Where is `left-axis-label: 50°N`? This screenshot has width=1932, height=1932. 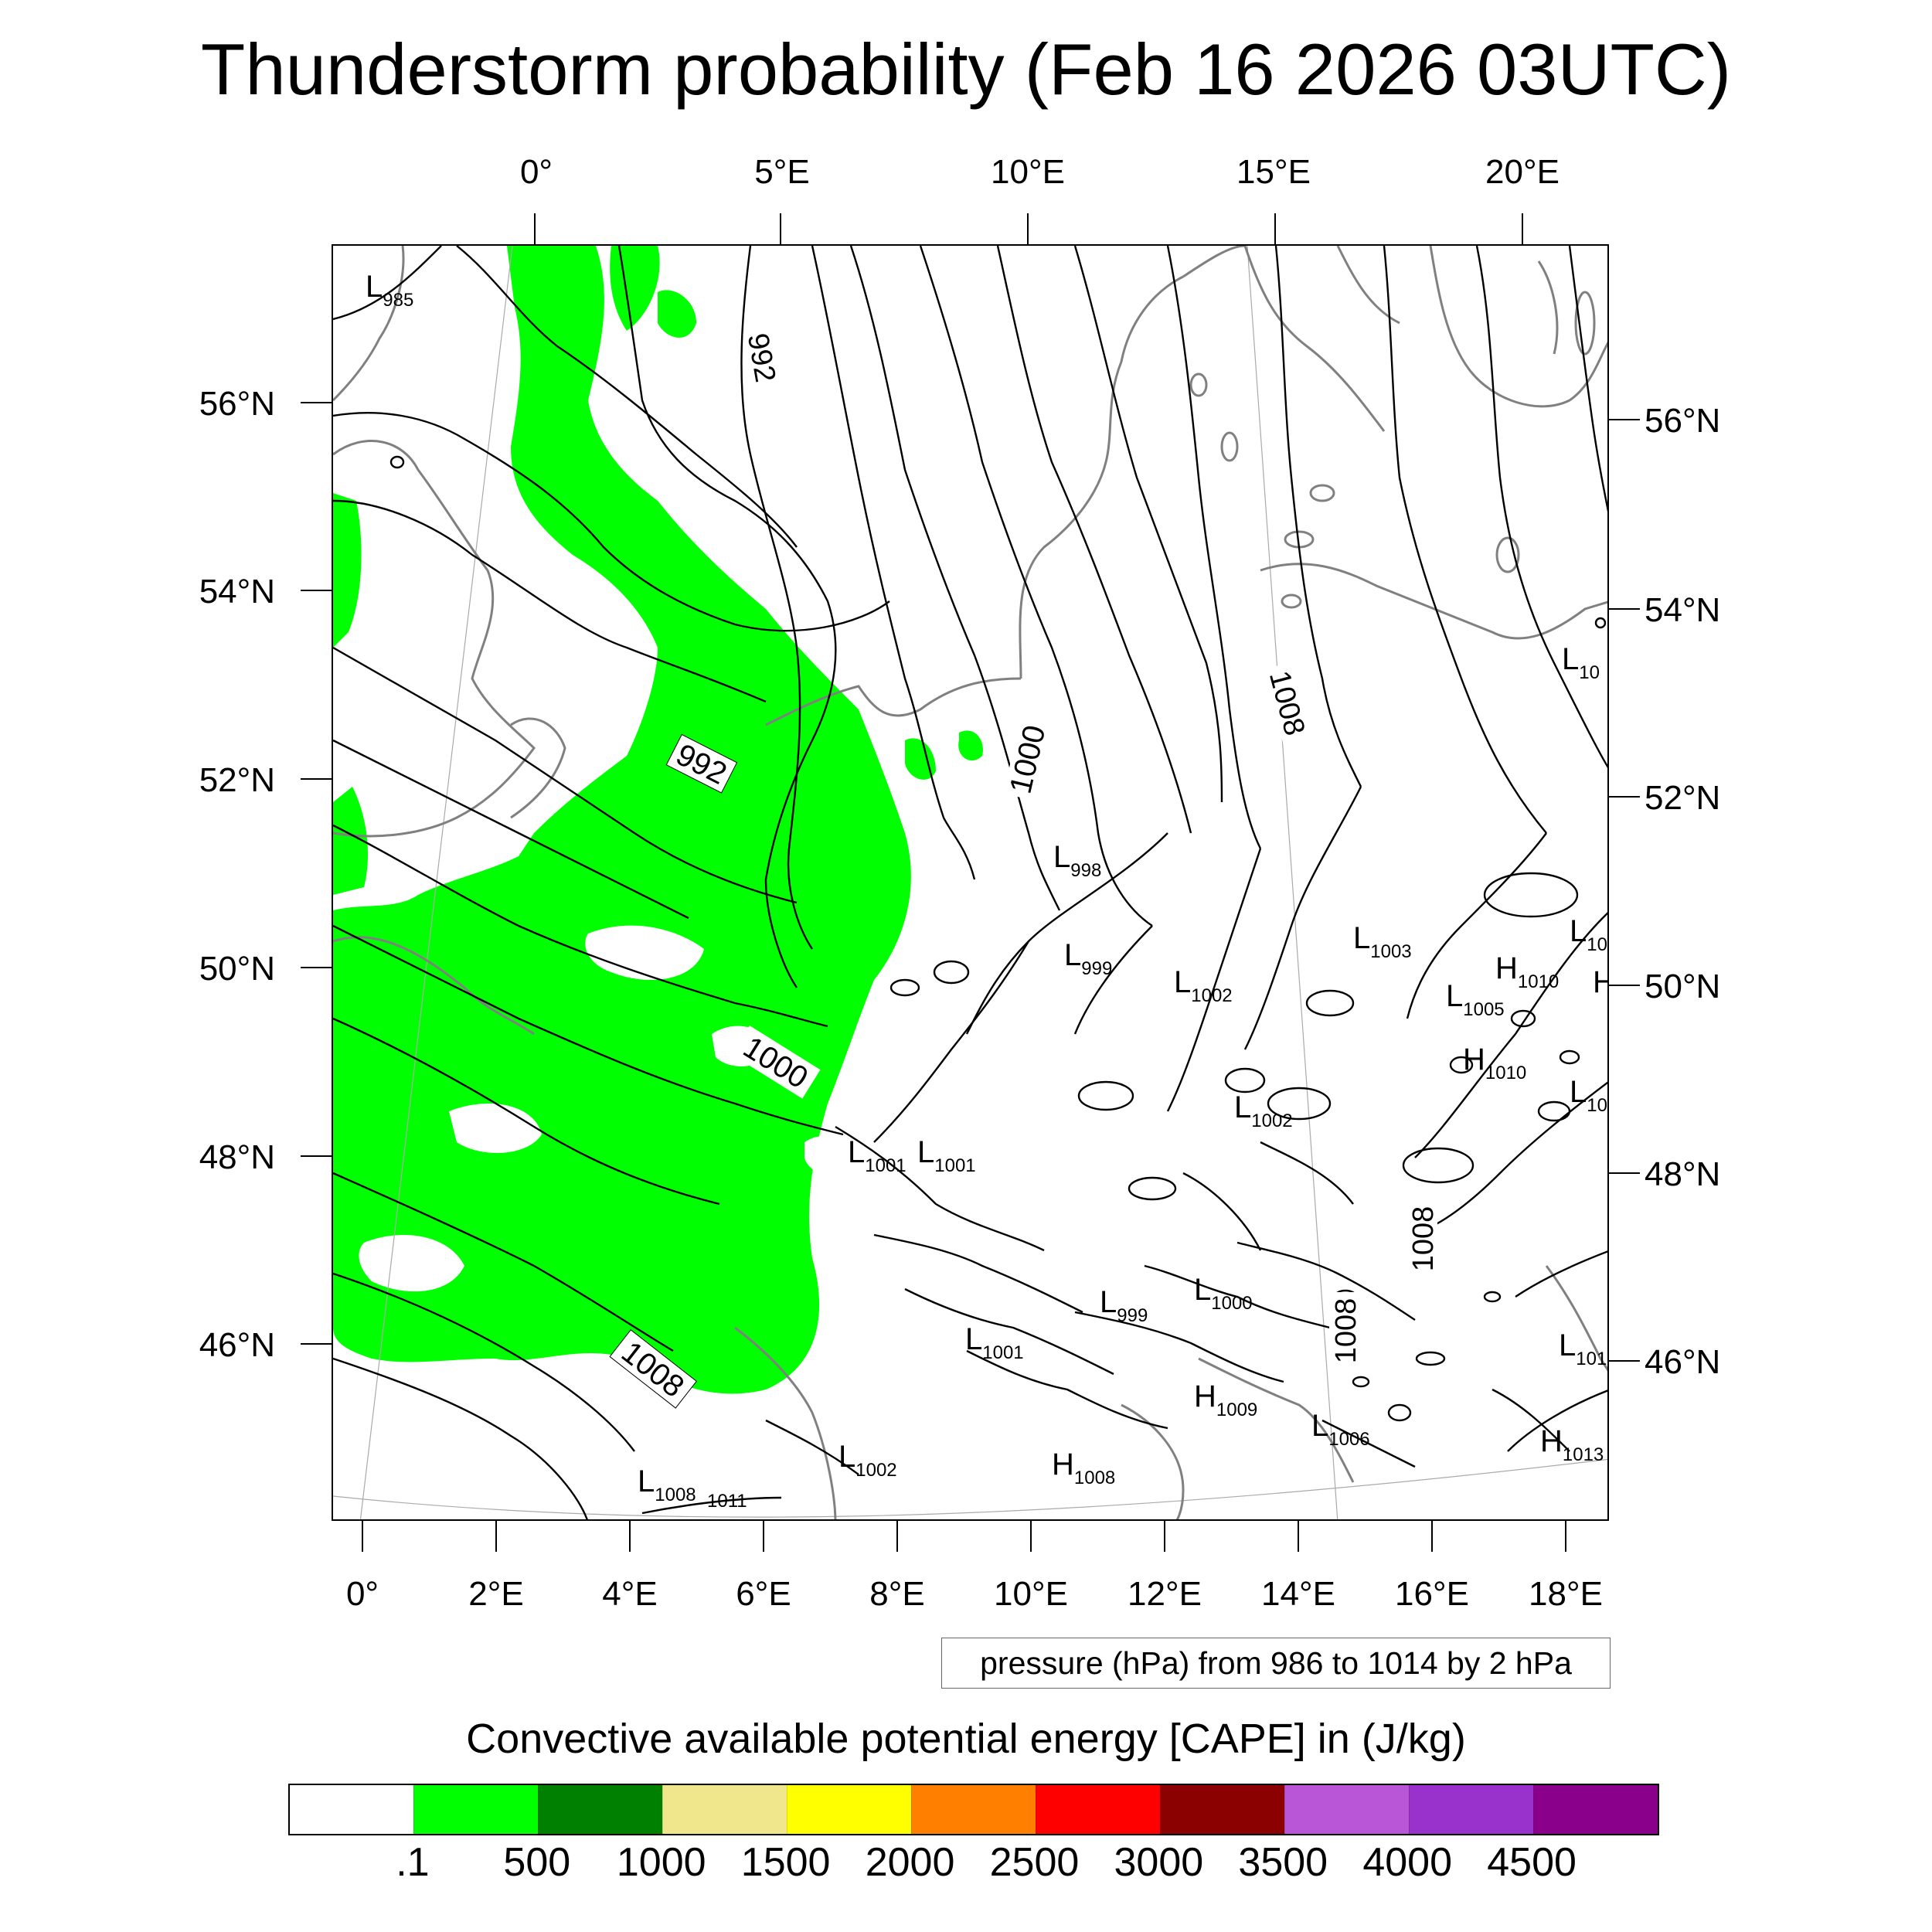 left-axis-label: 50°N is located at coordinates (237, 969).